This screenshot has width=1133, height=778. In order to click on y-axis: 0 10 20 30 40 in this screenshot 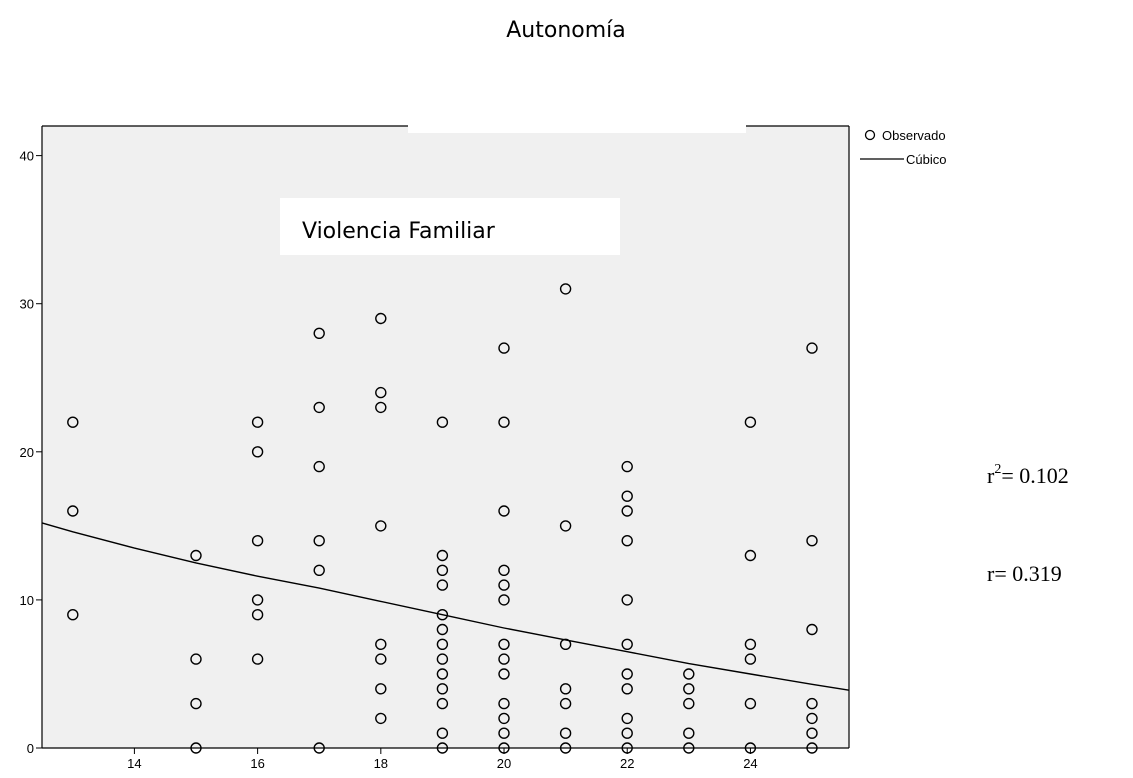, I will do `click(31, 452)`.